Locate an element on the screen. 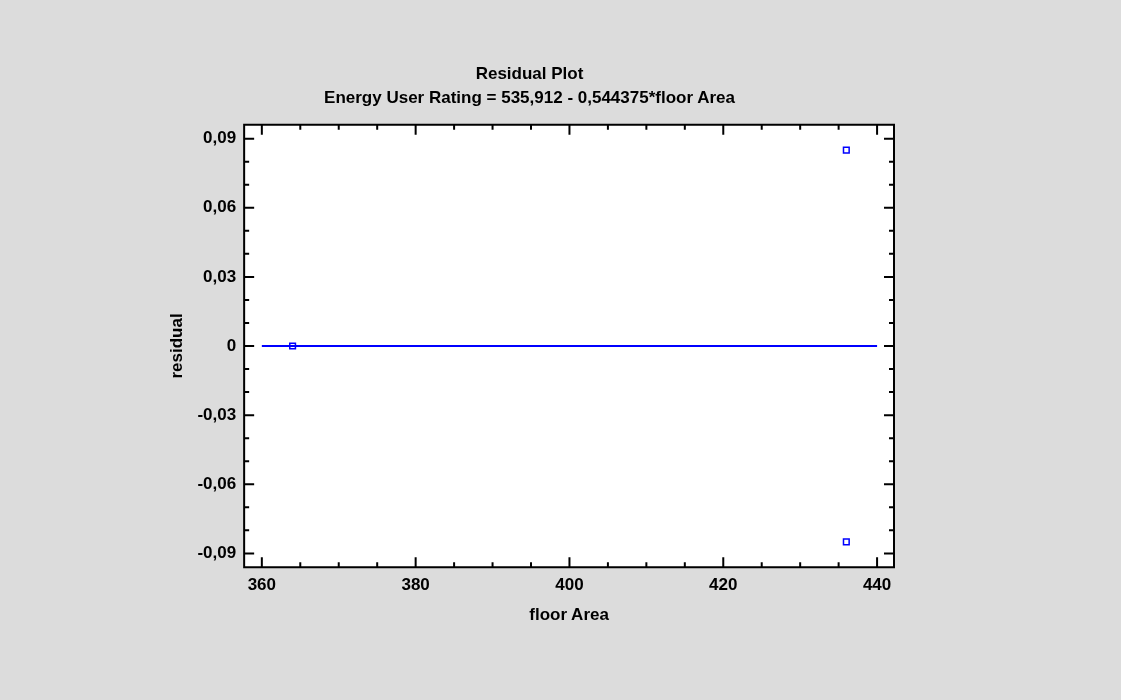 The height and width of the screenshot is (700, 1121). y-tick-label: 0,03 is located at coordinates (220, 276).